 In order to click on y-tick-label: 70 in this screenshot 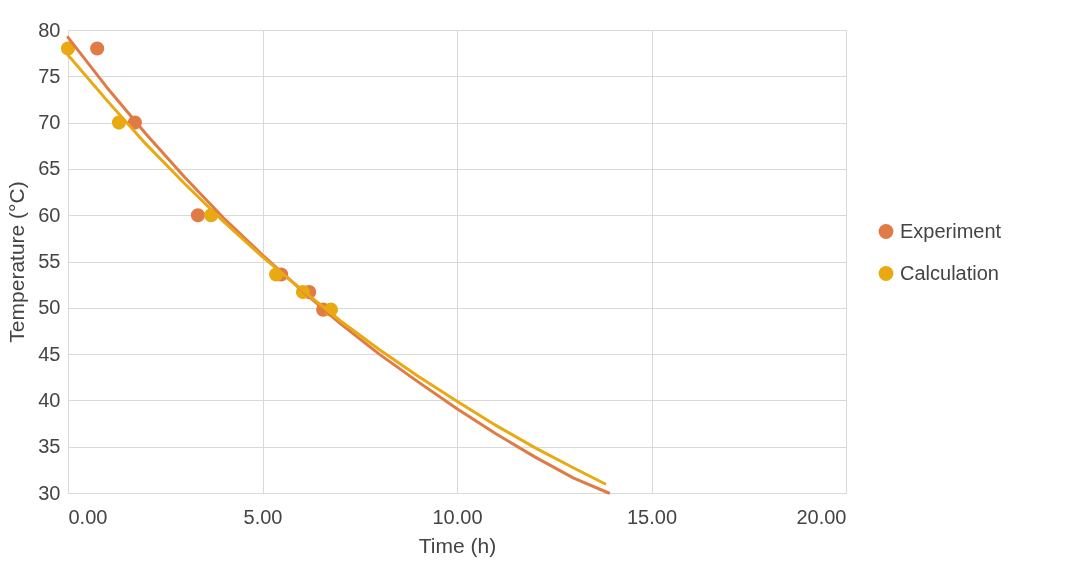, I will do `click(49, 122)`.